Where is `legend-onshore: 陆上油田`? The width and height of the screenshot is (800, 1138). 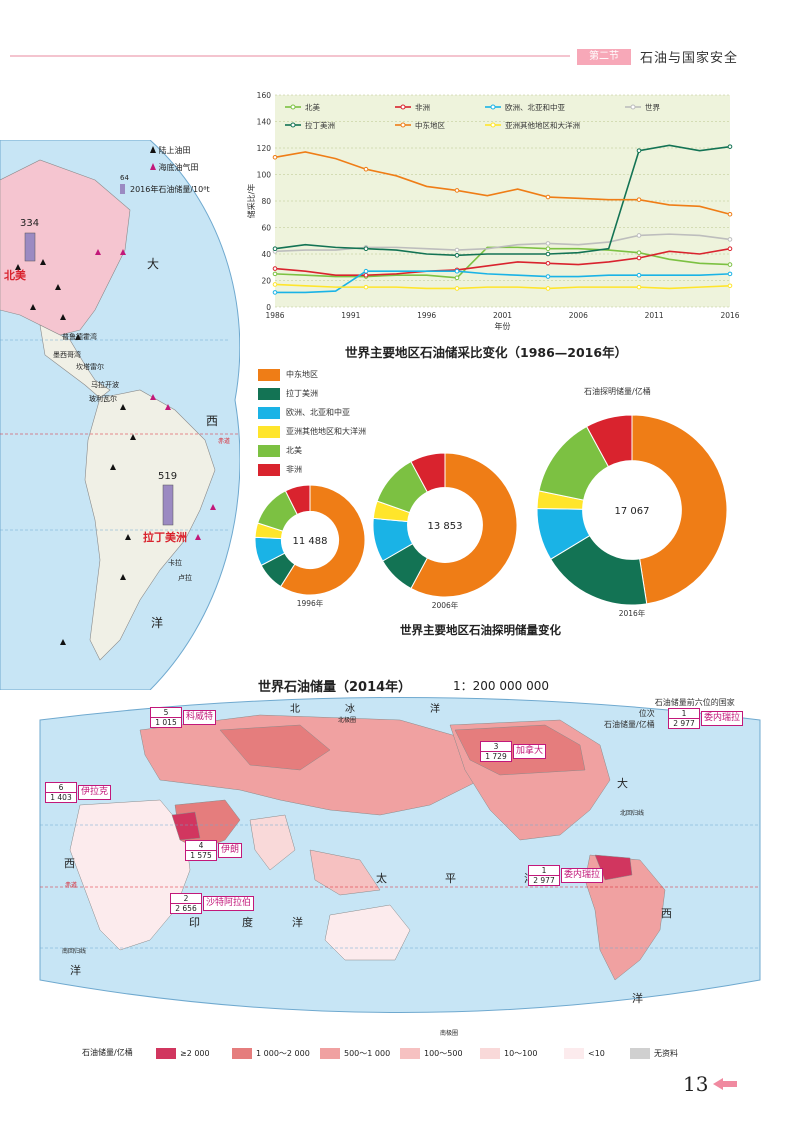 legend-onshore: 陆上油田 is located at coordinates (170, 150).